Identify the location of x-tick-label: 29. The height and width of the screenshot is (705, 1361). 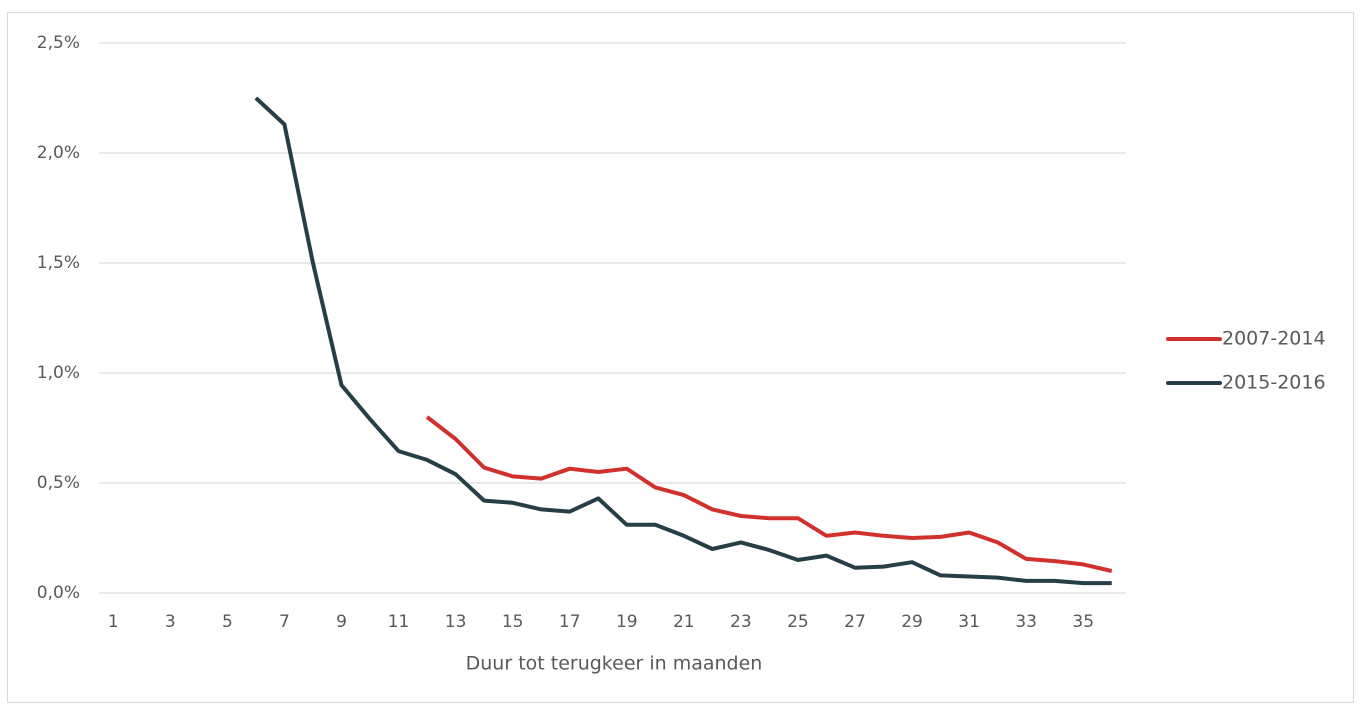
(912, 622).